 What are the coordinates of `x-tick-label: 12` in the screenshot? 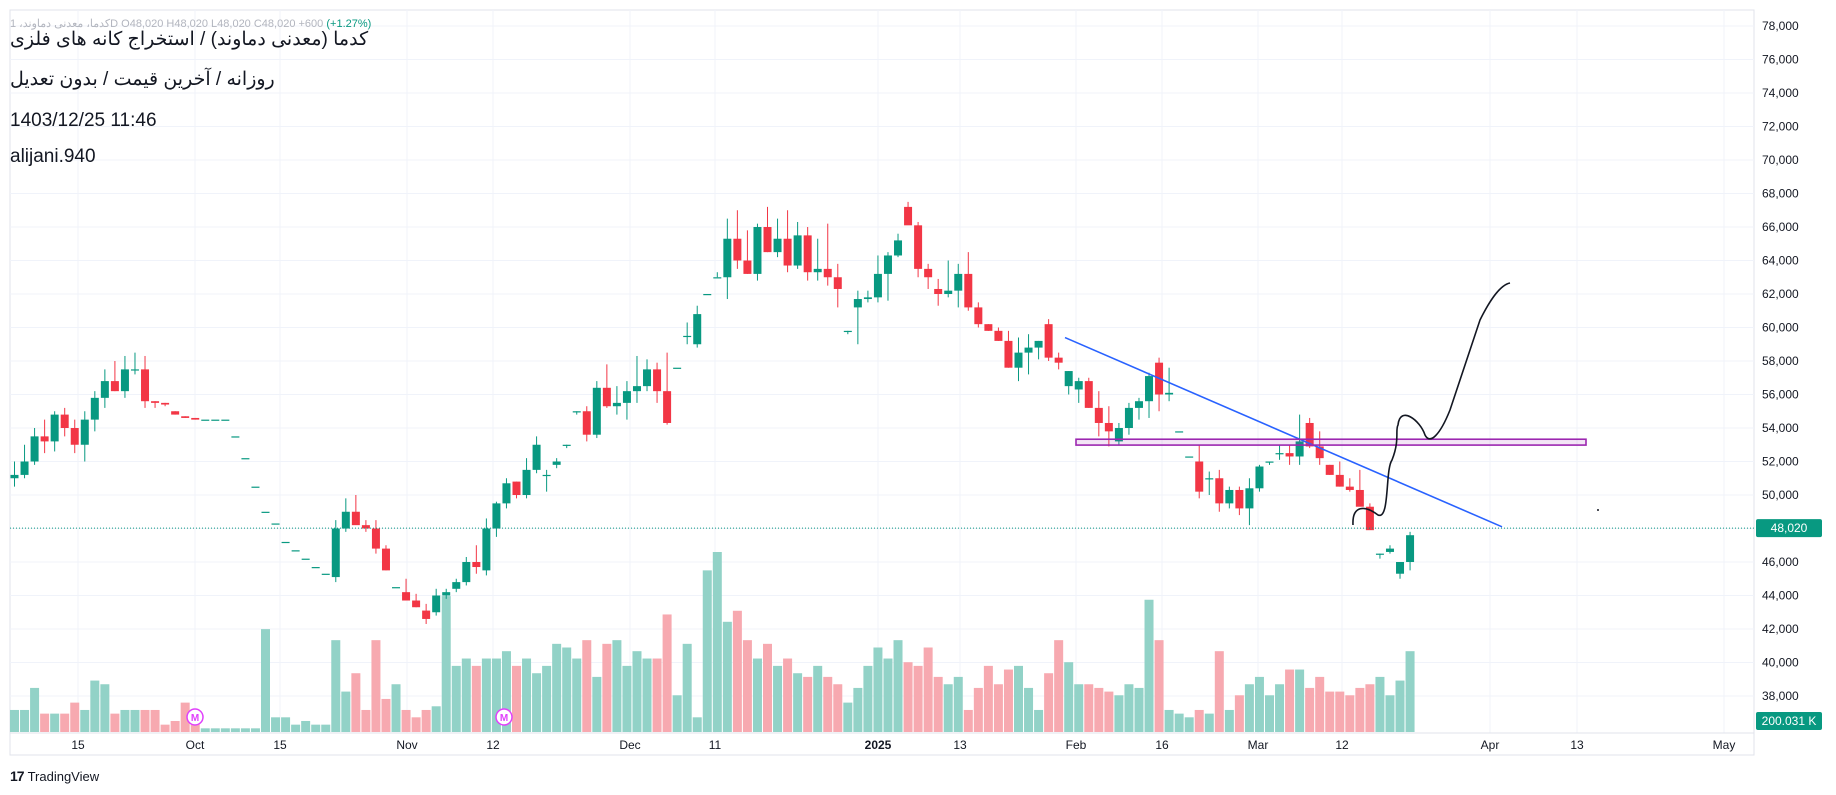 It's located at (493, 745).